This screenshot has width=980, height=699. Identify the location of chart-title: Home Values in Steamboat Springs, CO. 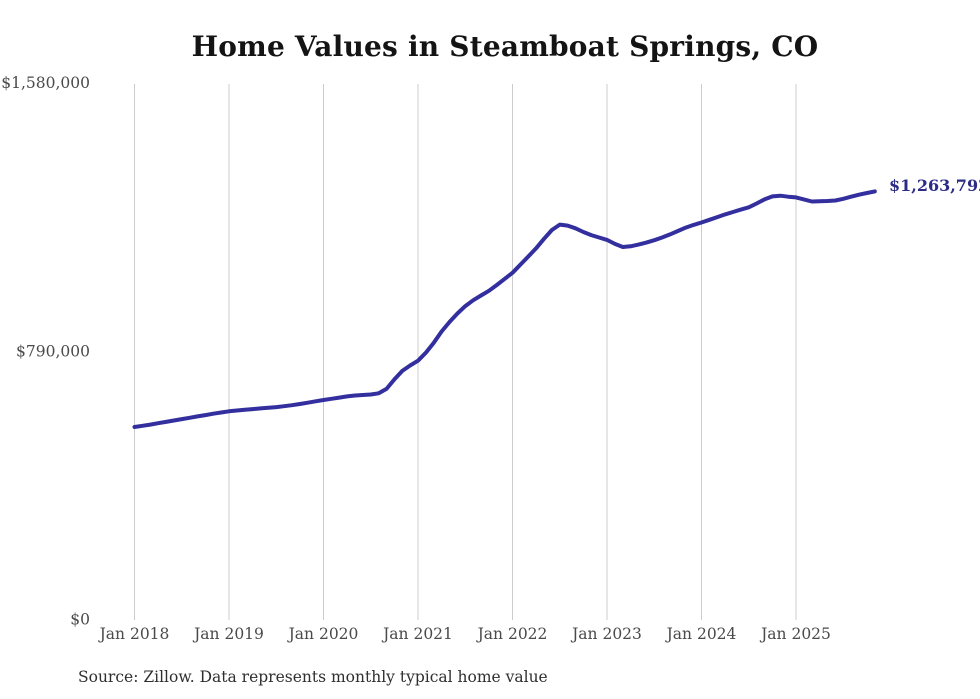
(505, 46).